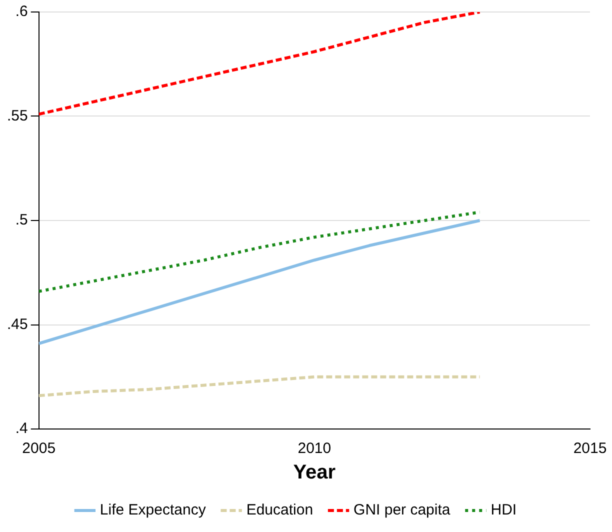  What do you see at coordinates (314, 473) in the screenshot?
I see `x-axis-title: Year` at bounding box center [314, 473].